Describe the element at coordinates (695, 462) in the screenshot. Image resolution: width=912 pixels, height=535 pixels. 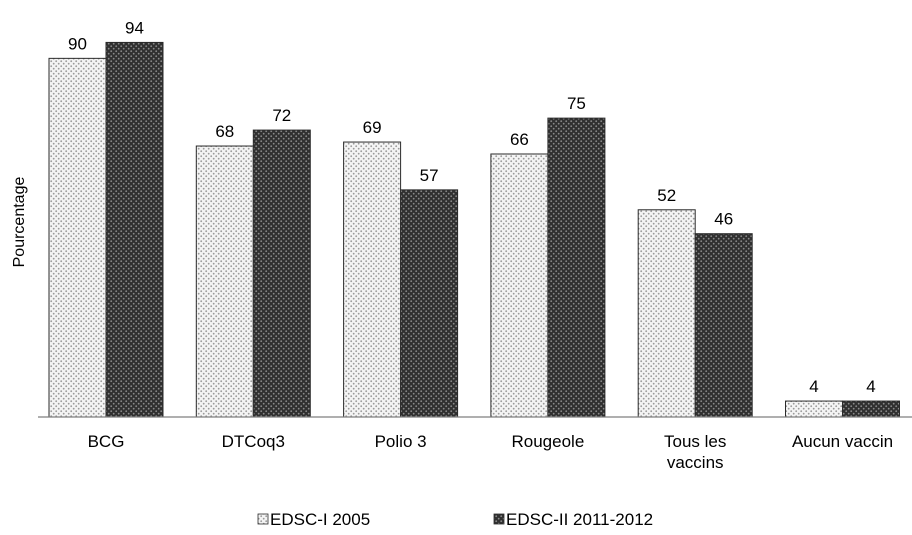
I see `x-tick-label-5-line-2: vaccins` at that location.